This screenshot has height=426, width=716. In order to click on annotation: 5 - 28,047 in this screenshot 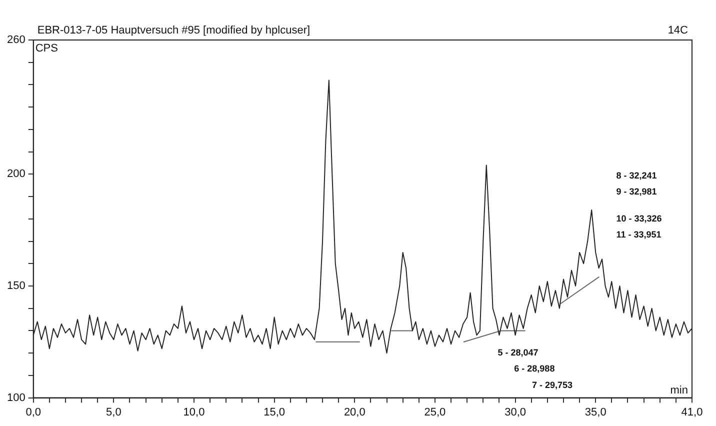, I will do `click(518, 353)`.